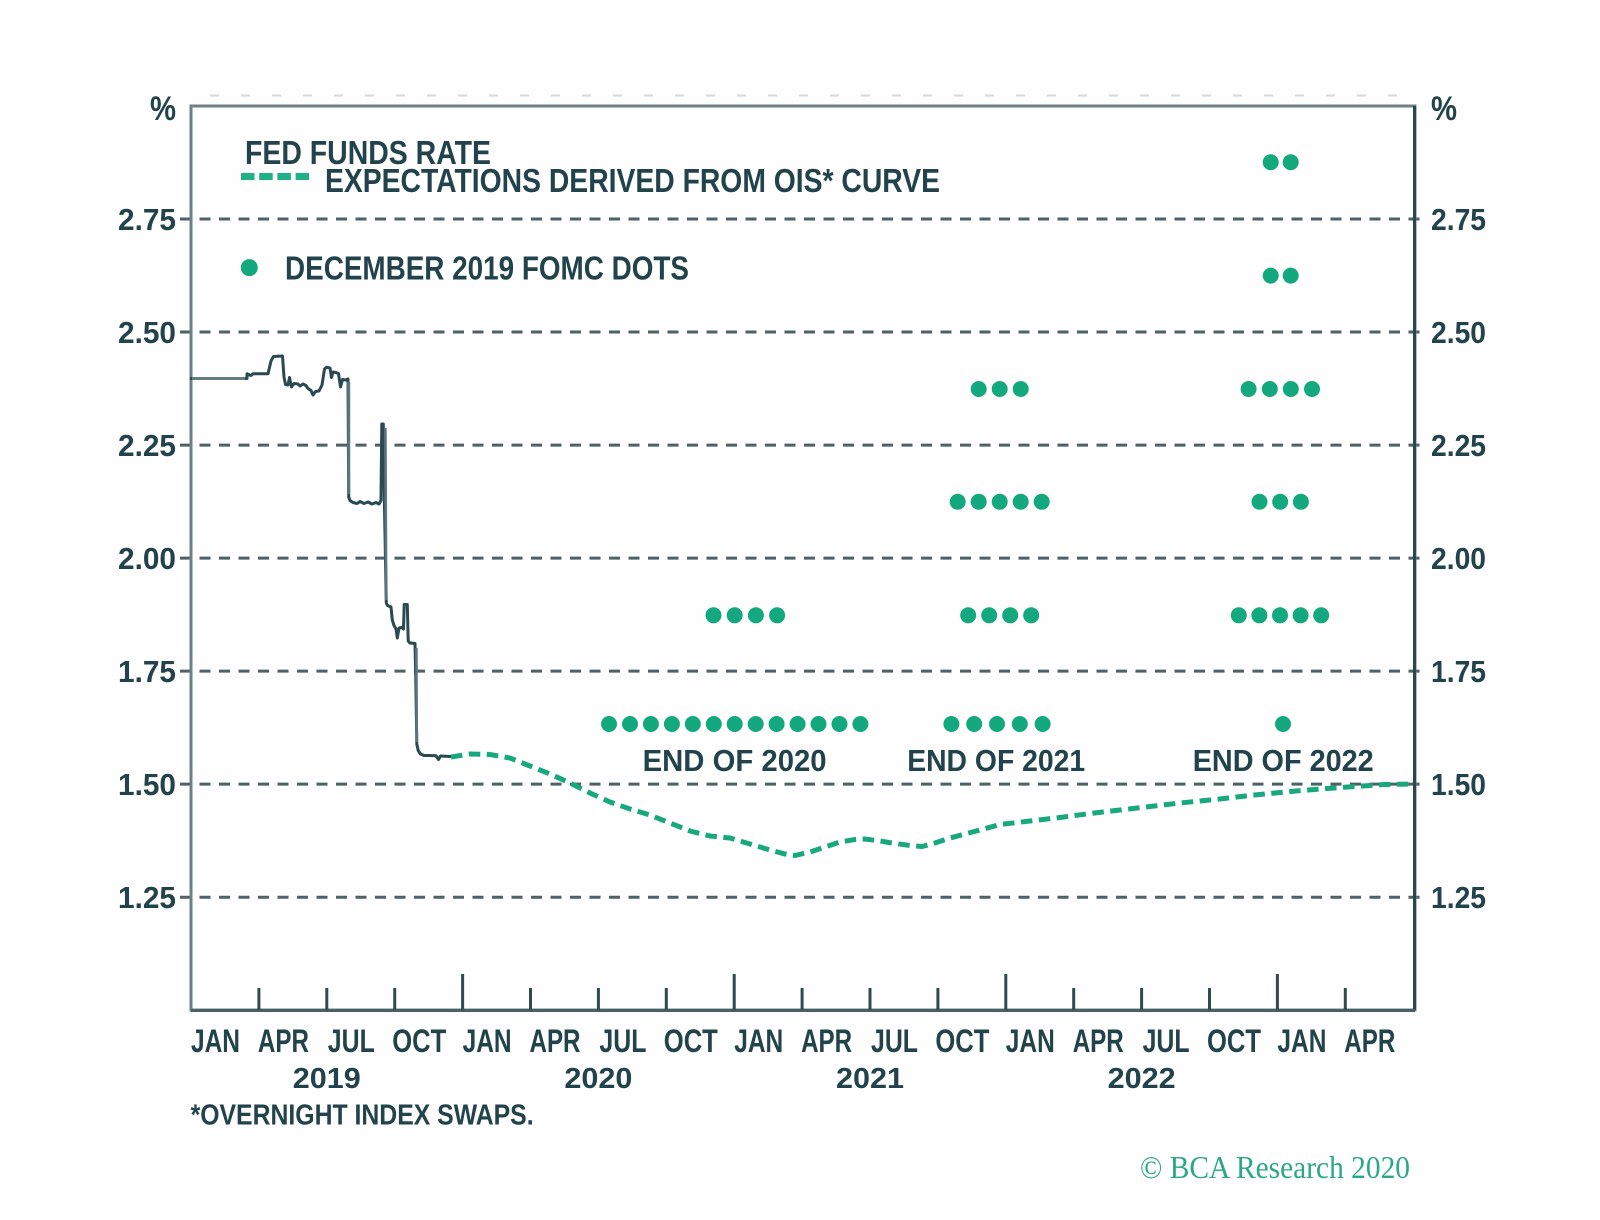 The width and height of the screenshot is (1600, 1220). I want to click on svg-text: END OF 2021, so click(996, 760).